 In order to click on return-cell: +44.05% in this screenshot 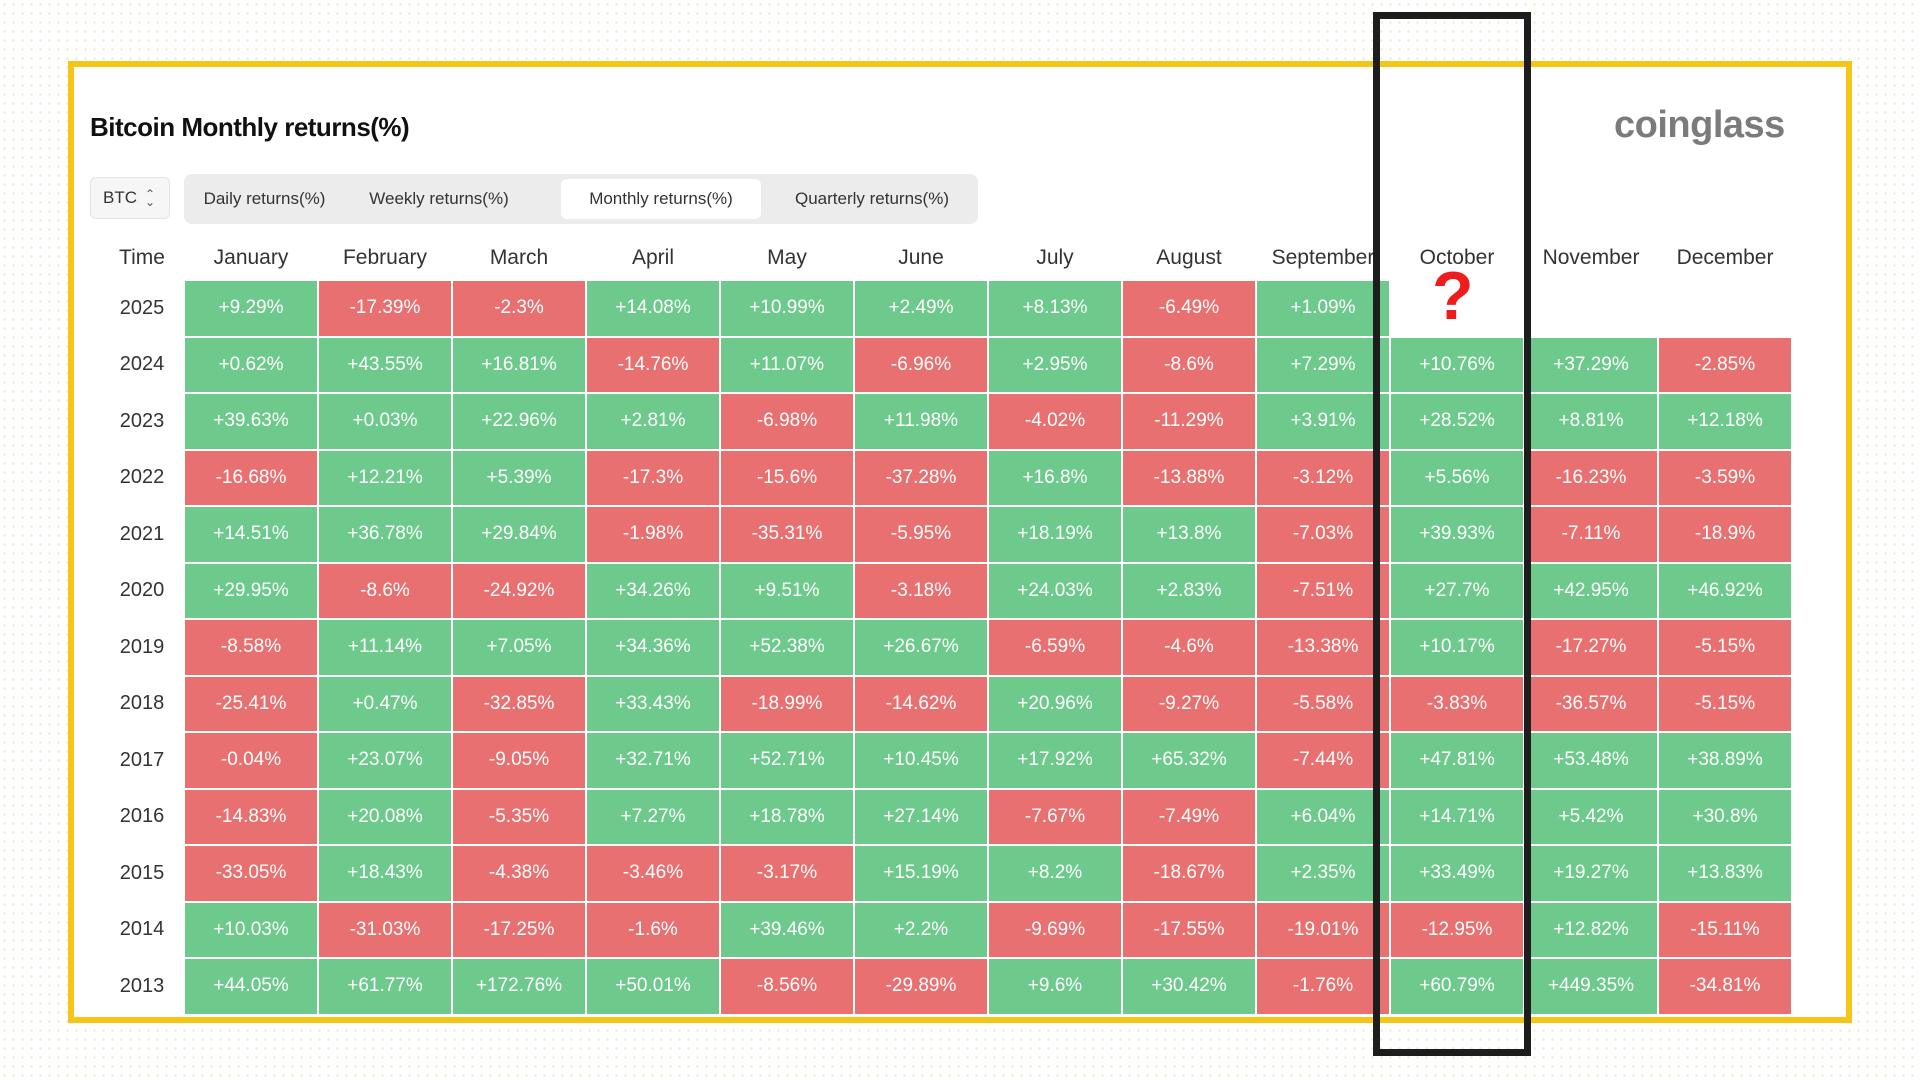, I will do `click(251, 986)`.